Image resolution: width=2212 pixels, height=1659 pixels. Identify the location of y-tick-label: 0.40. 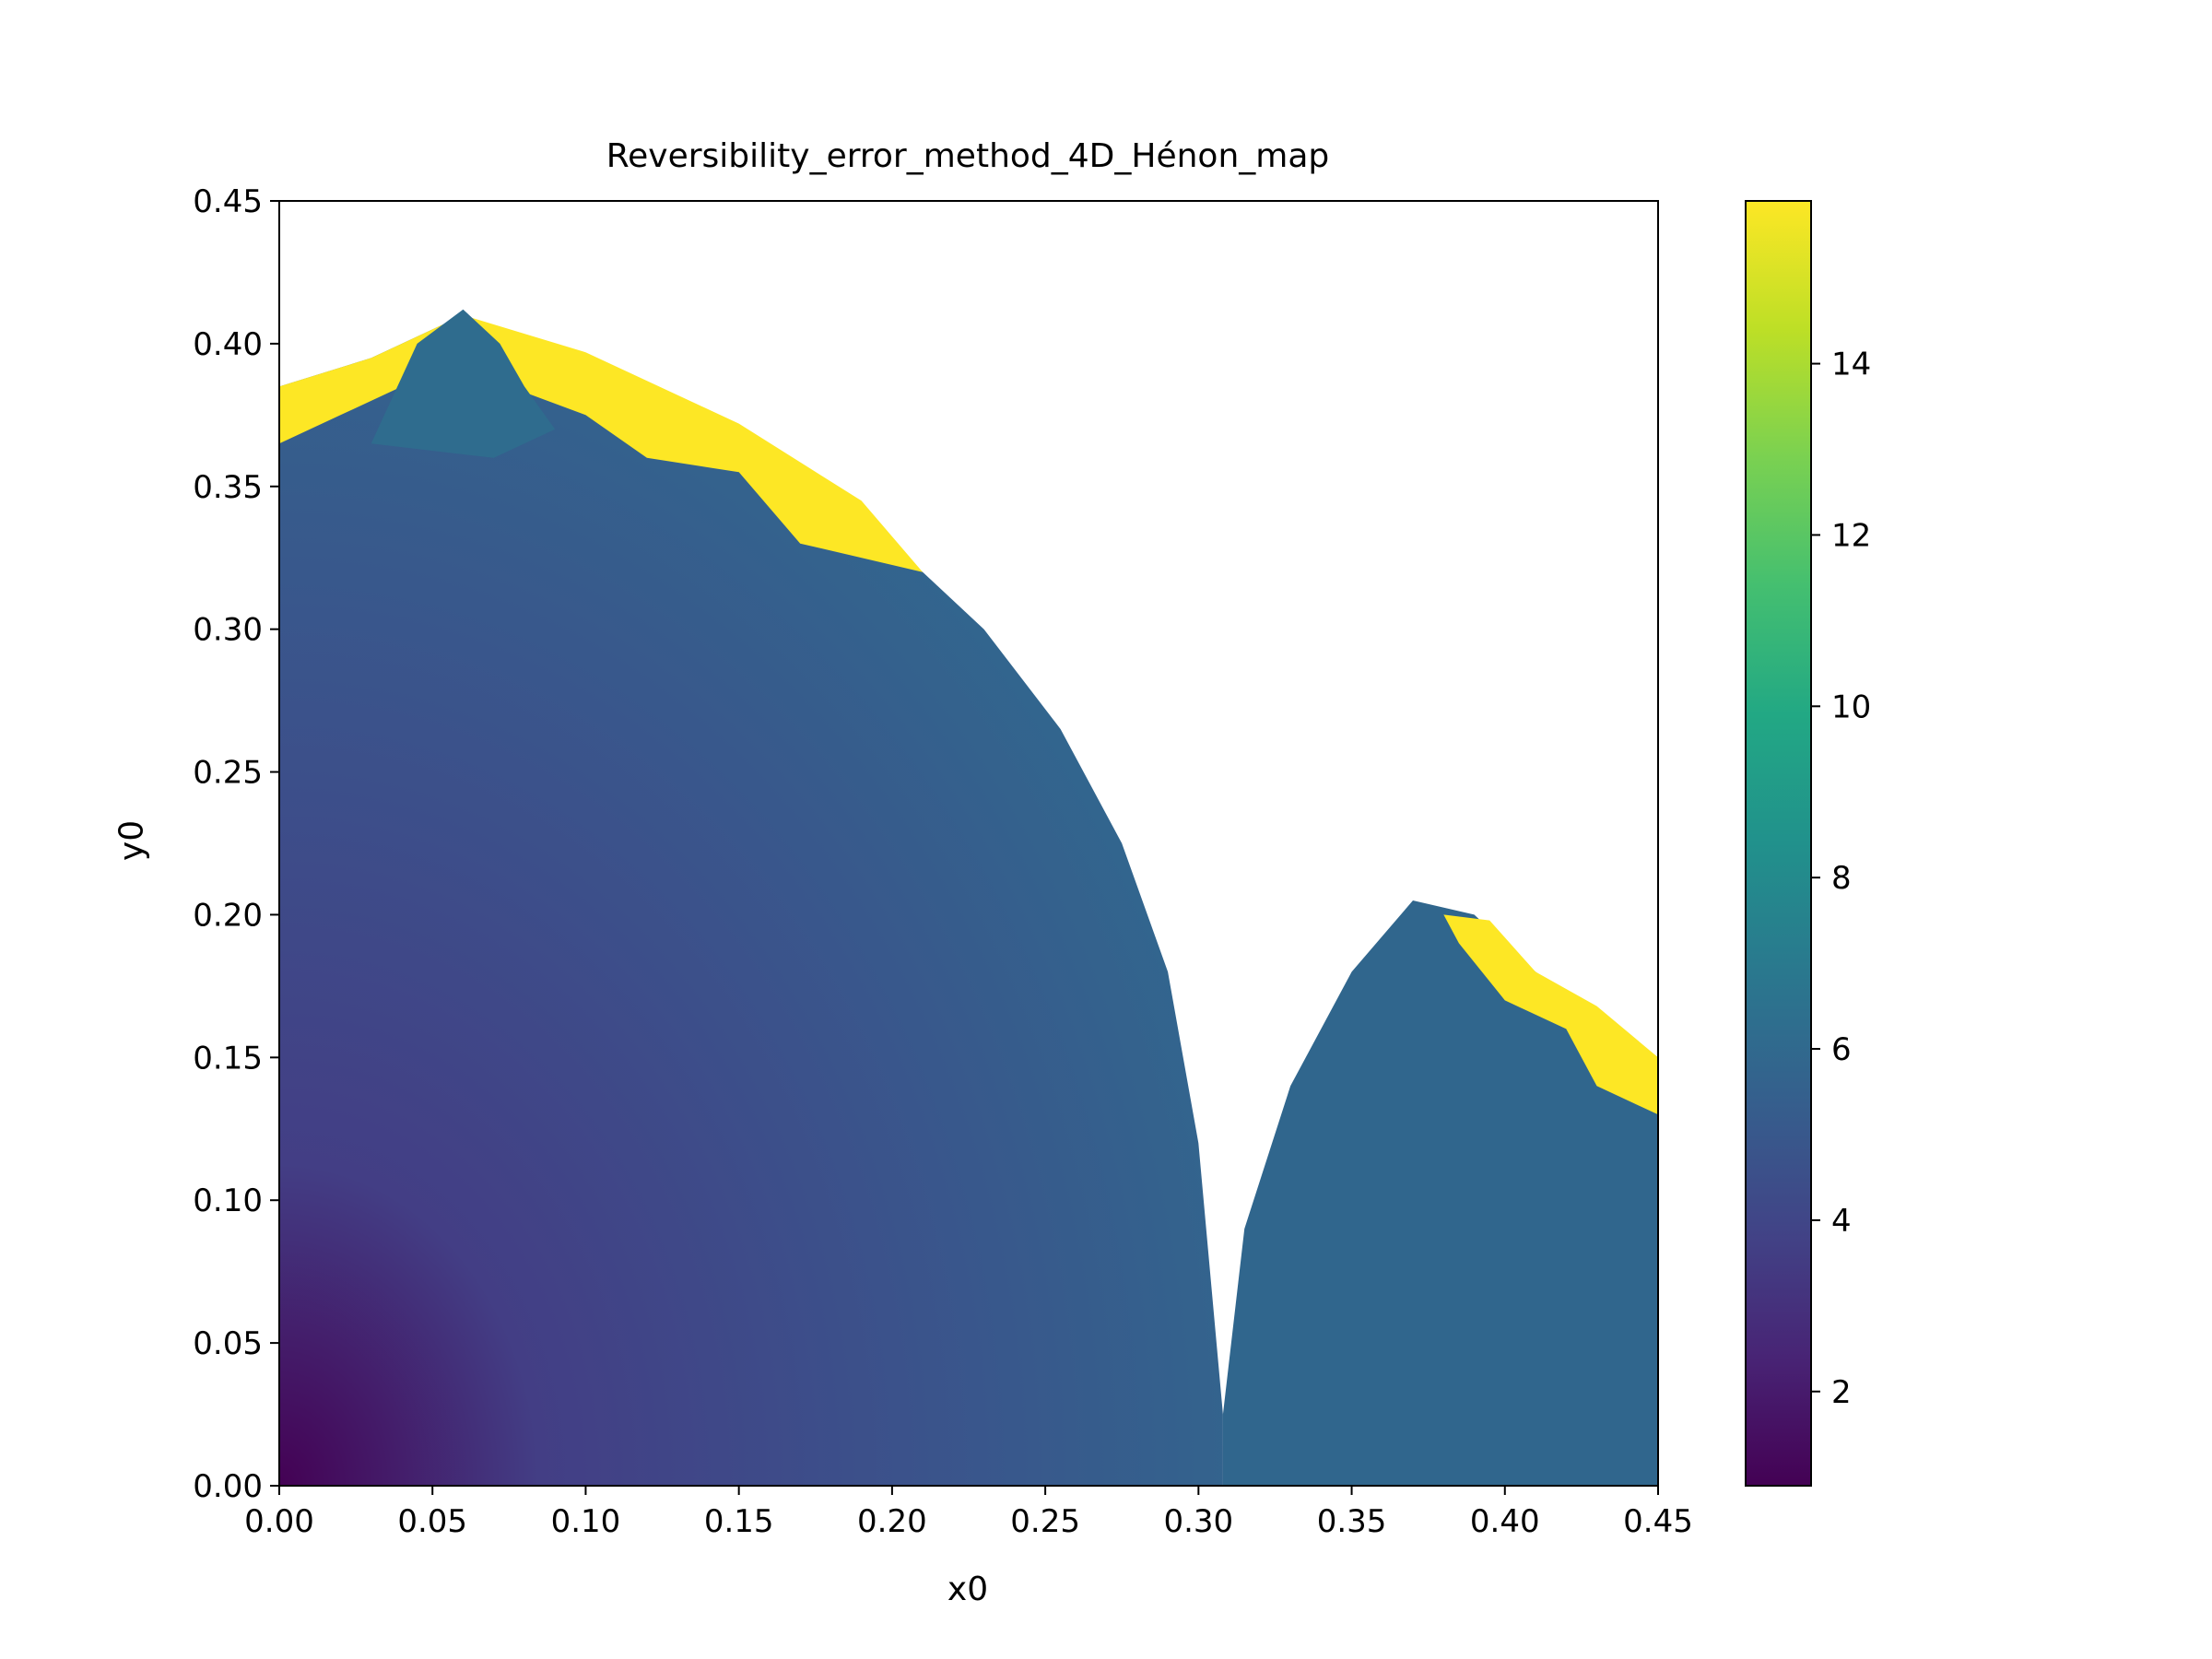
(228, 344).